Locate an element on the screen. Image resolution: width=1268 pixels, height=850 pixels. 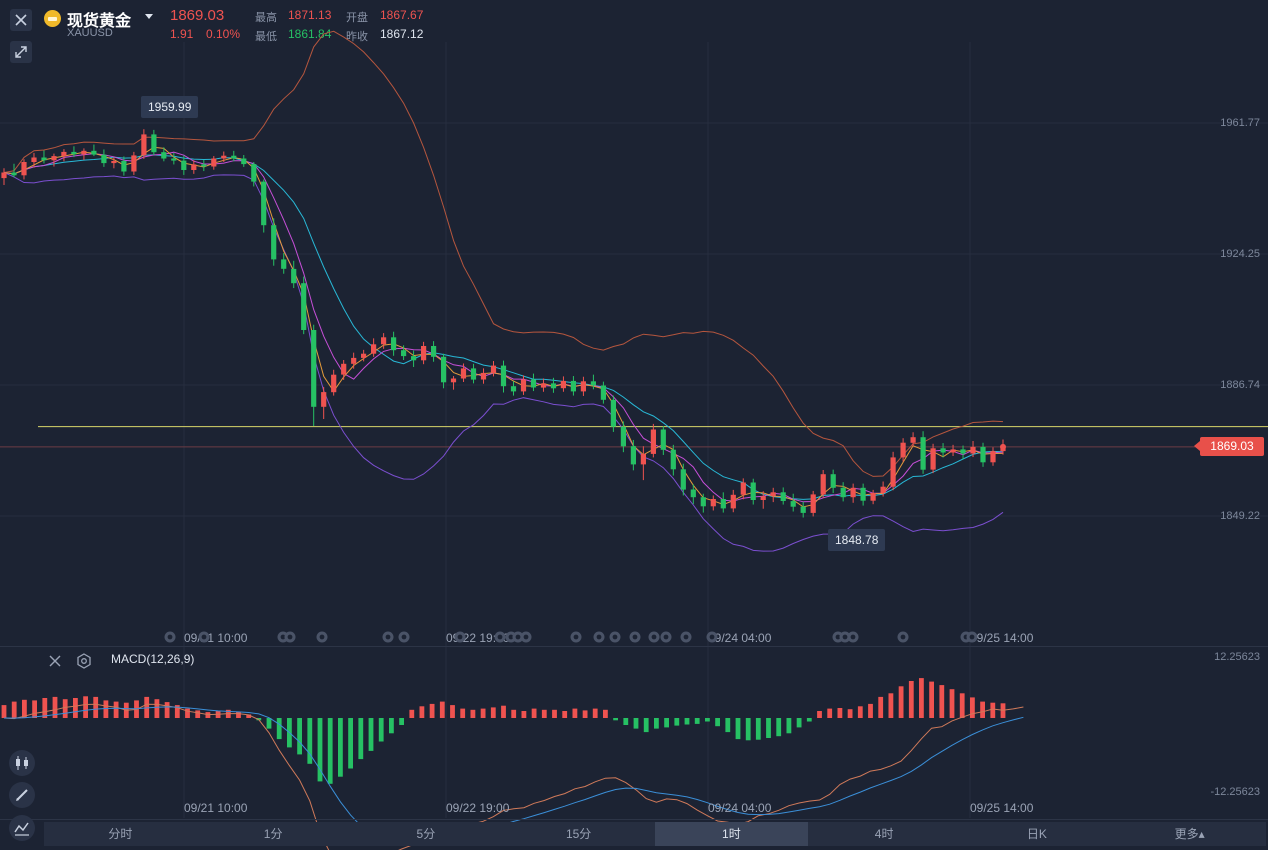
chevron-down-icon is located at coordinates (149, 16).